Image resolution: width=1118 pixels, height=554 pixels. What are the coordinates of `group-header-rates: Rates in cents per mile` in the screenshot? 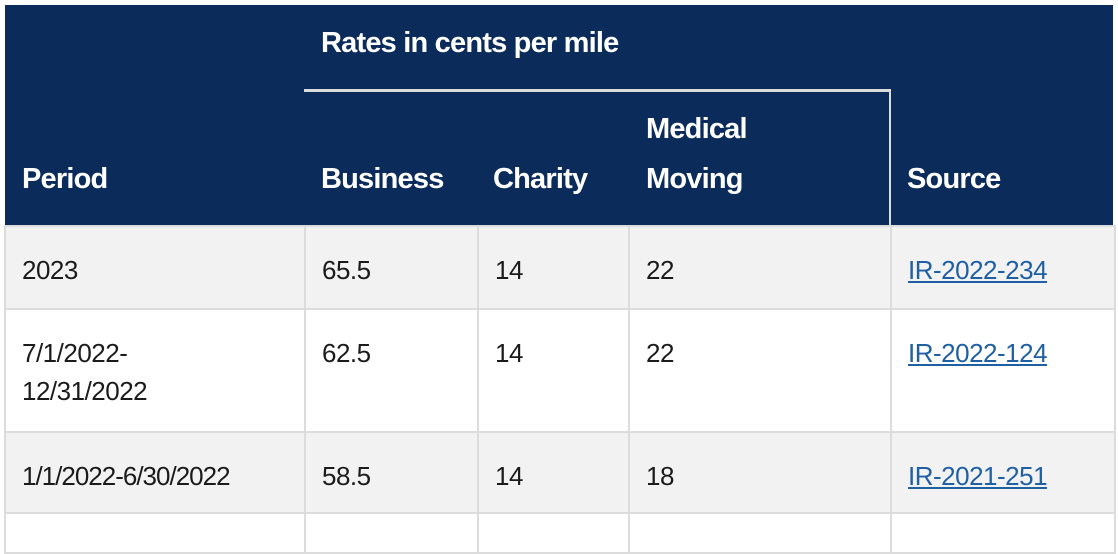 It's located at (470, 43).